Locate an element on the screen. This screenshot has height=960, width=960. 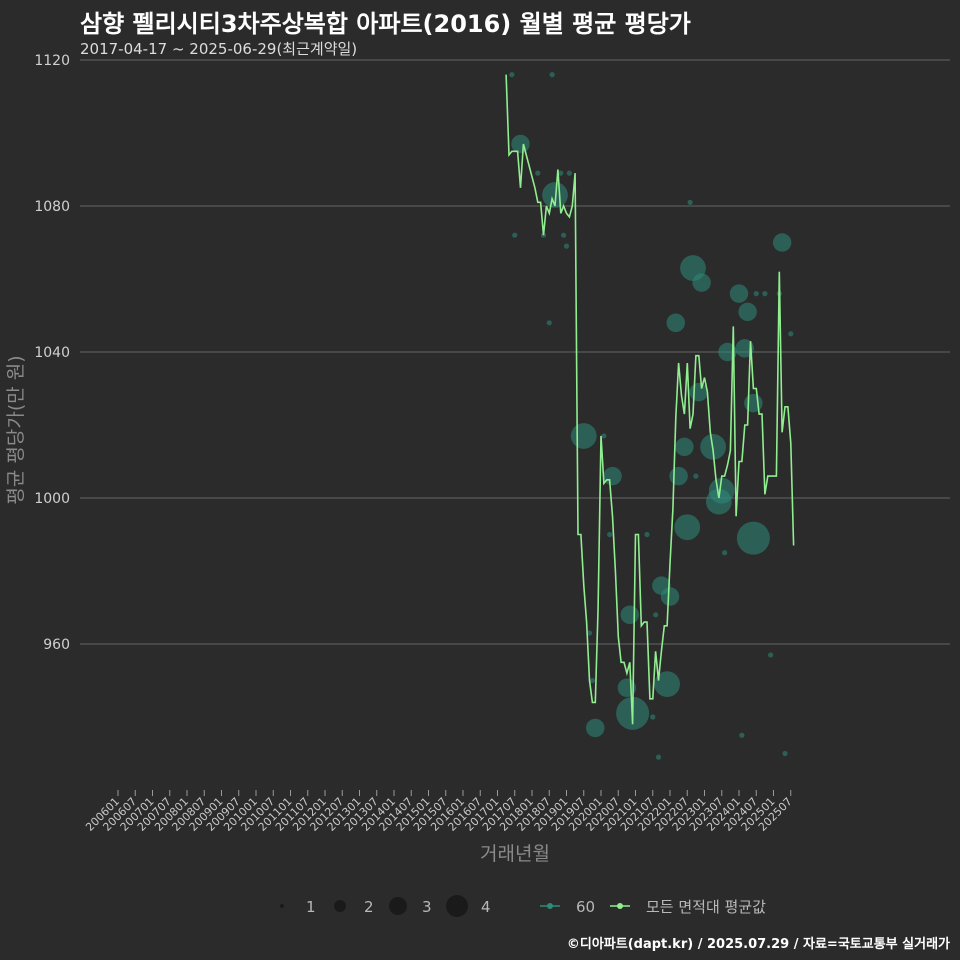
chart-subtitle: 2017-04-17 ~ 2025-06-29(최근계약일) is located at coordinates (219, 49).